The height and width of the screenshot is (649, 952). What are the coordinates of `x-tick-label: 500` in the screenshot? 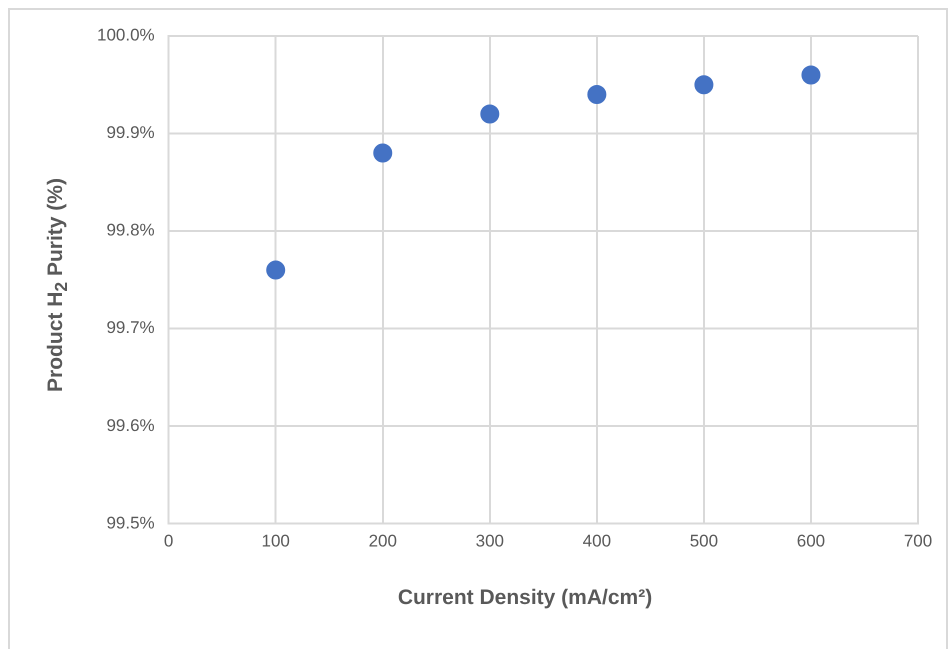 It's located at (704, 540).